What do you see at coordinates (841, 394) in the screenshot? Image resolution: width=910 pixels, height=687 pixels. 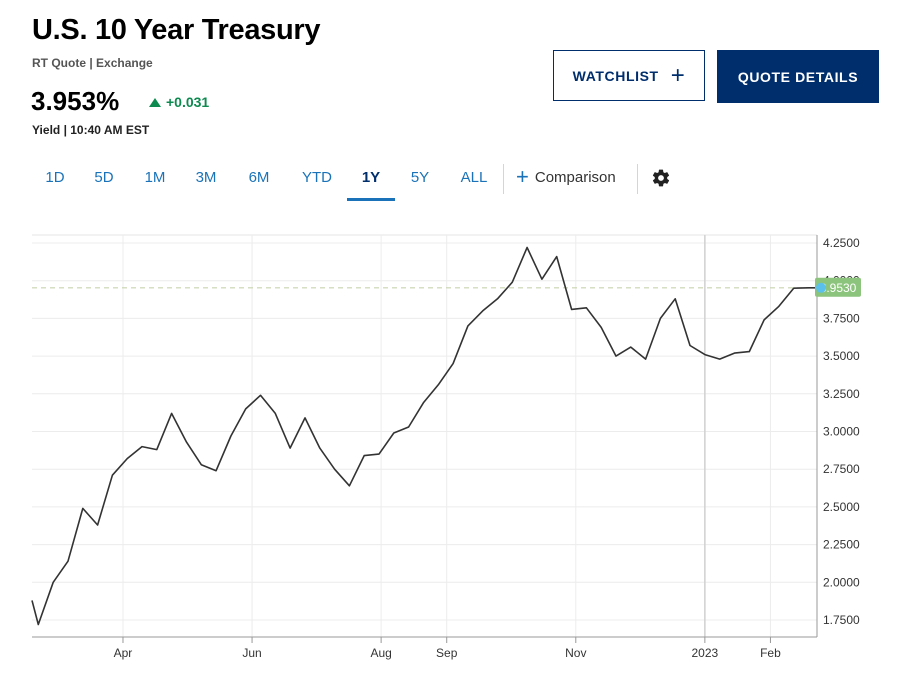 I see `y-tick-label: 3.2500` at bounding box center [841, 394].